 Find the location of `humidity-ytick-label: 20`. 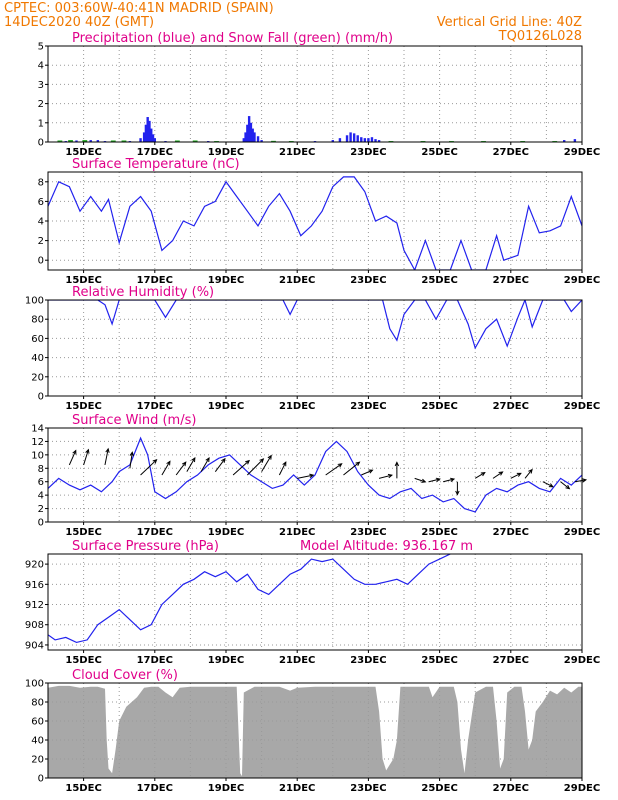

humidity-ytick-label: 20 is located at coordinates (37, 377).